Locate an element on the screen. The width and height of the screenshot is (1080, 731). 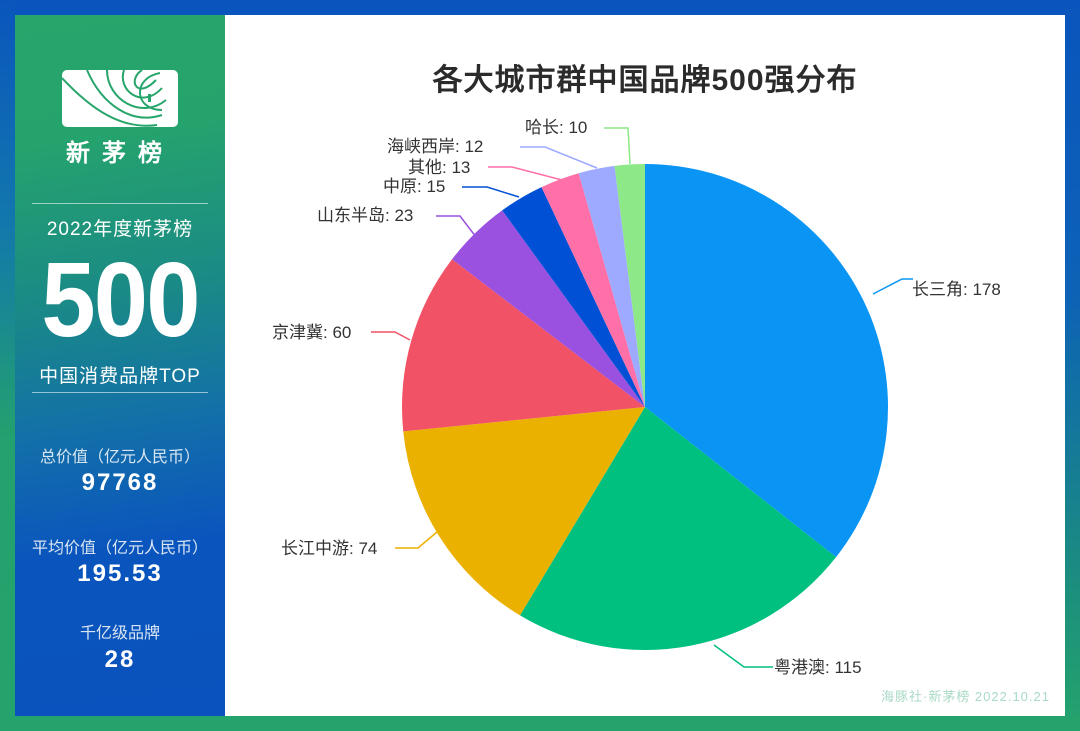
ranking-subtitle: 中国消费品牌TOP is located at coordinates (120, 376).